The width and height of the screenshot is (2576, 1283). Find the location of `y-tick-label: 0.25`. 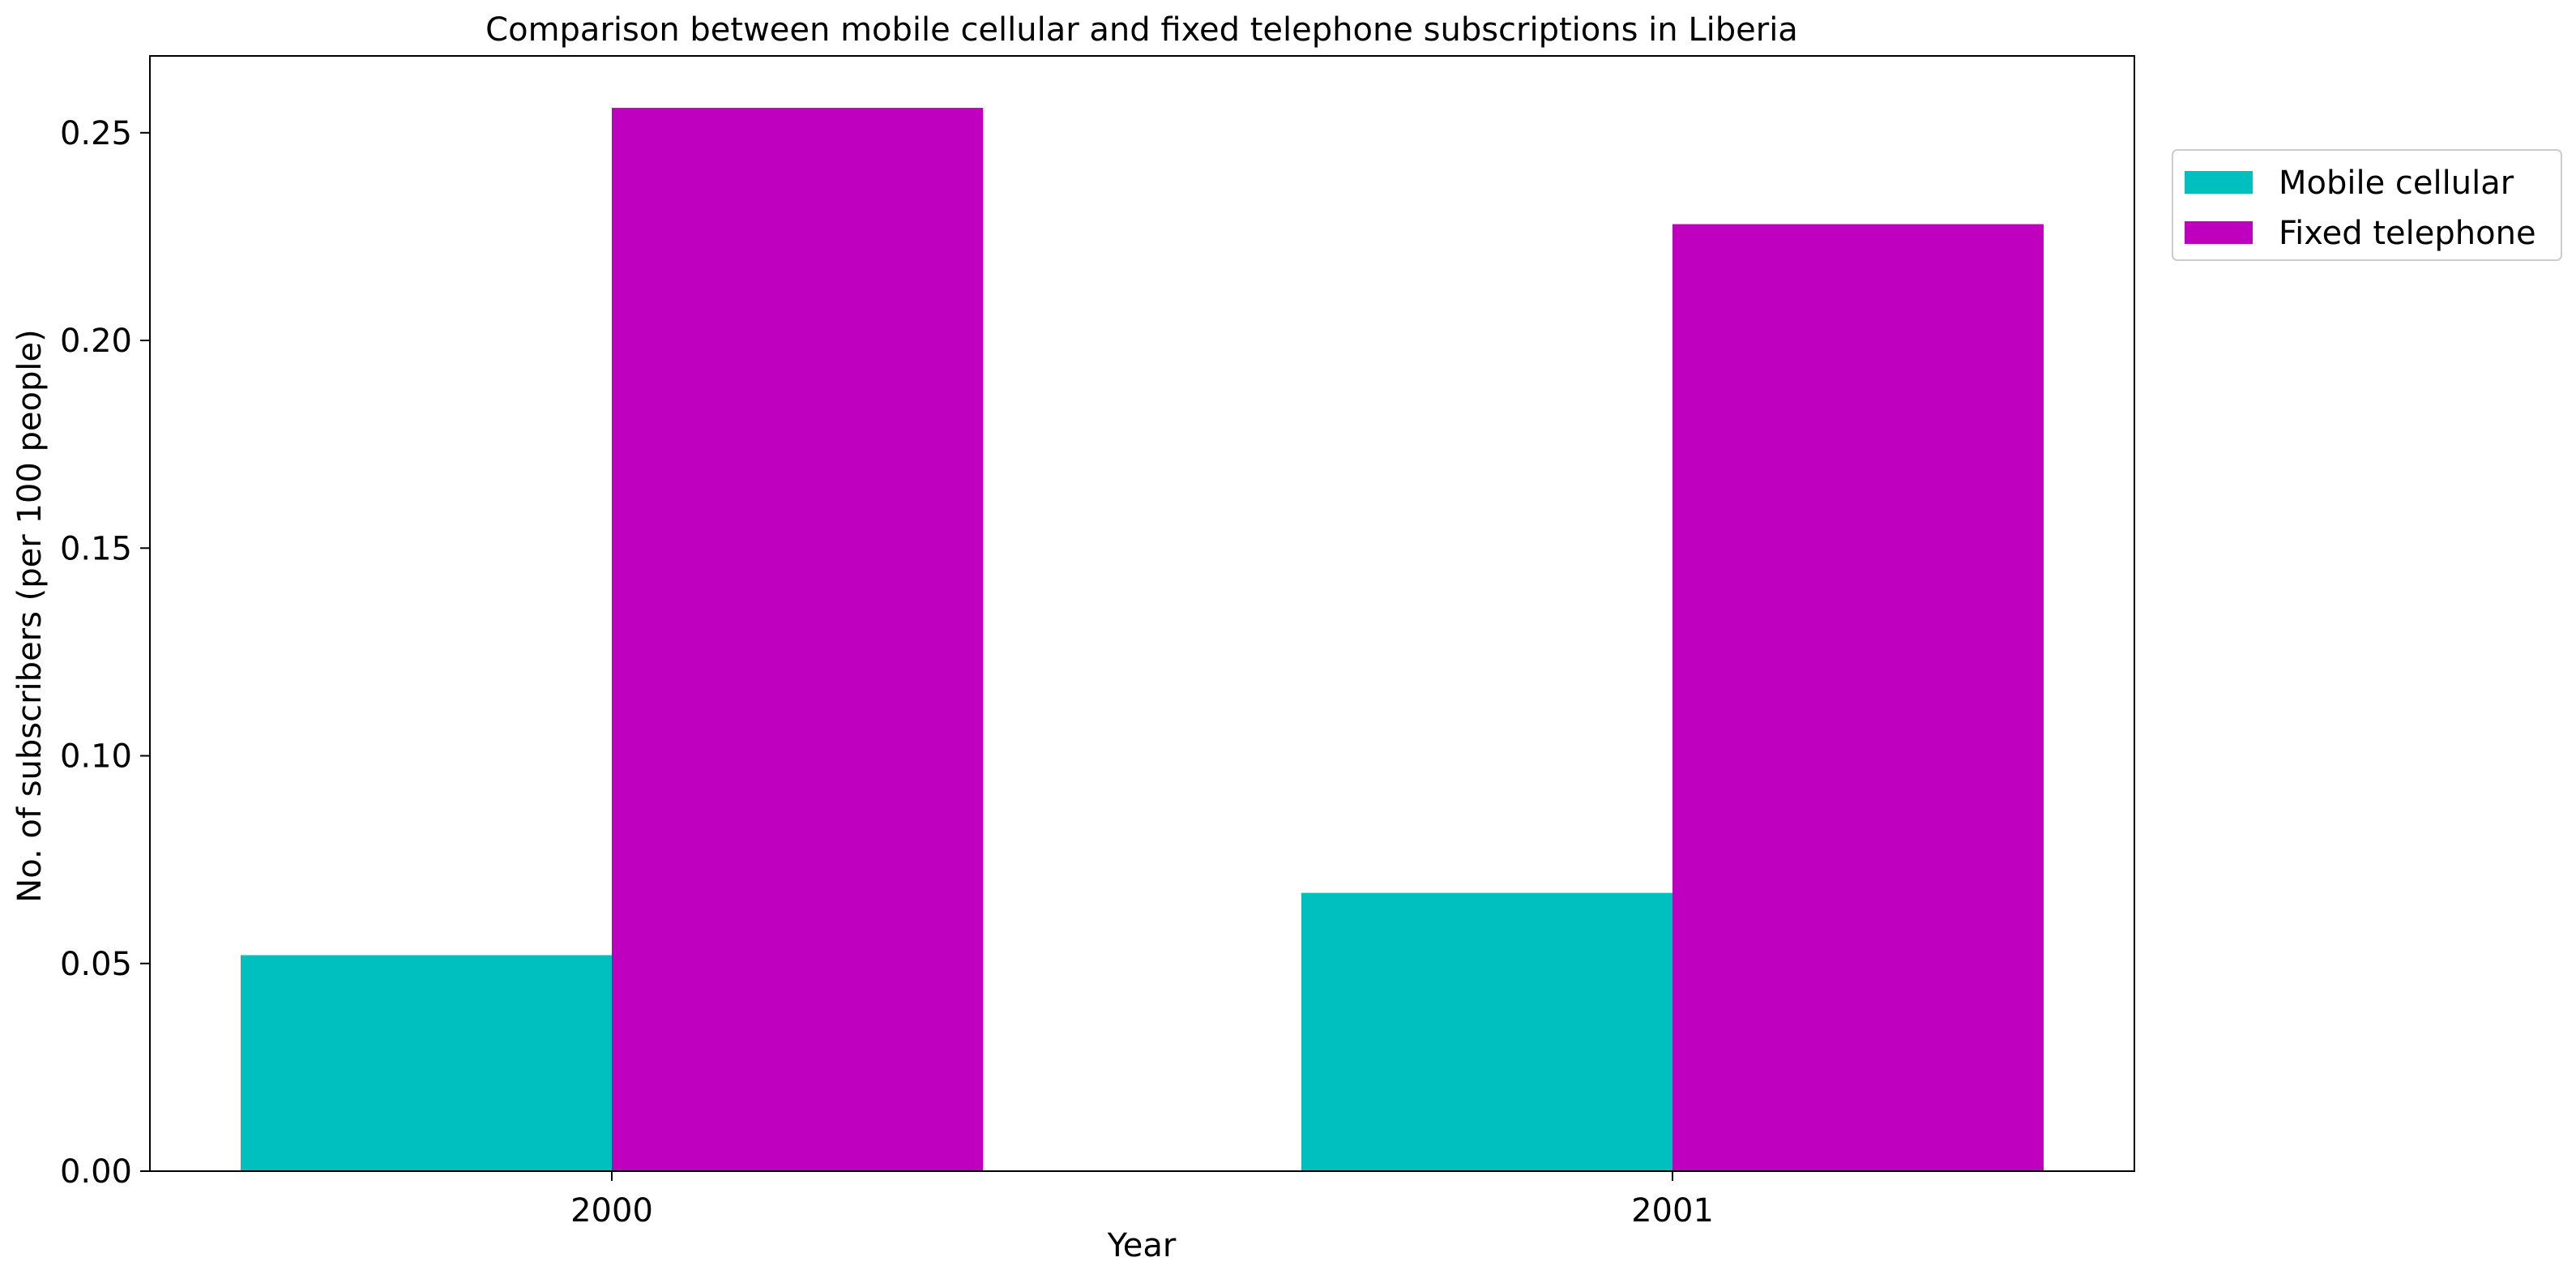

y-tick-label: 0.25 is located at coordinates (96, 133).